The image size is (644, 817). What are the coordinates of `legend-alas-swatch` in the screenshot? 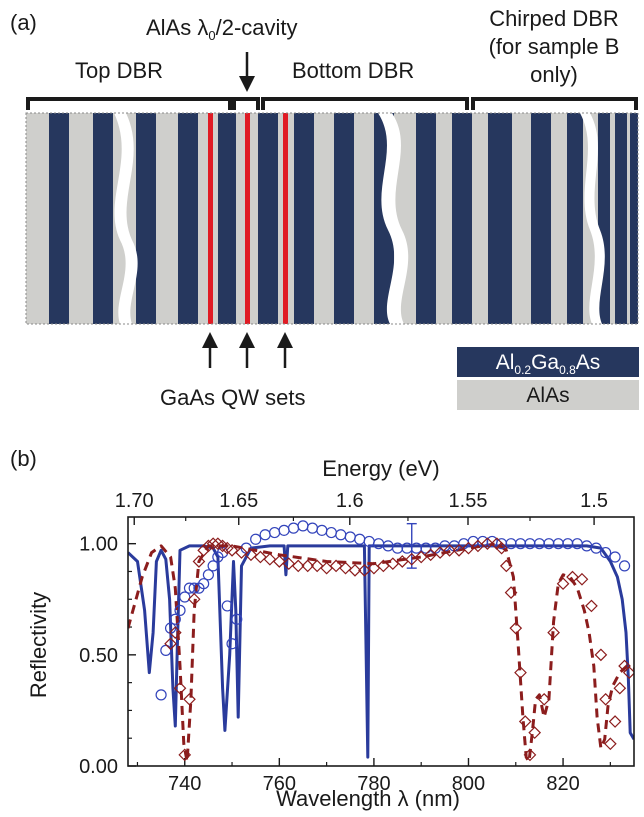 It's located at (548, 395).